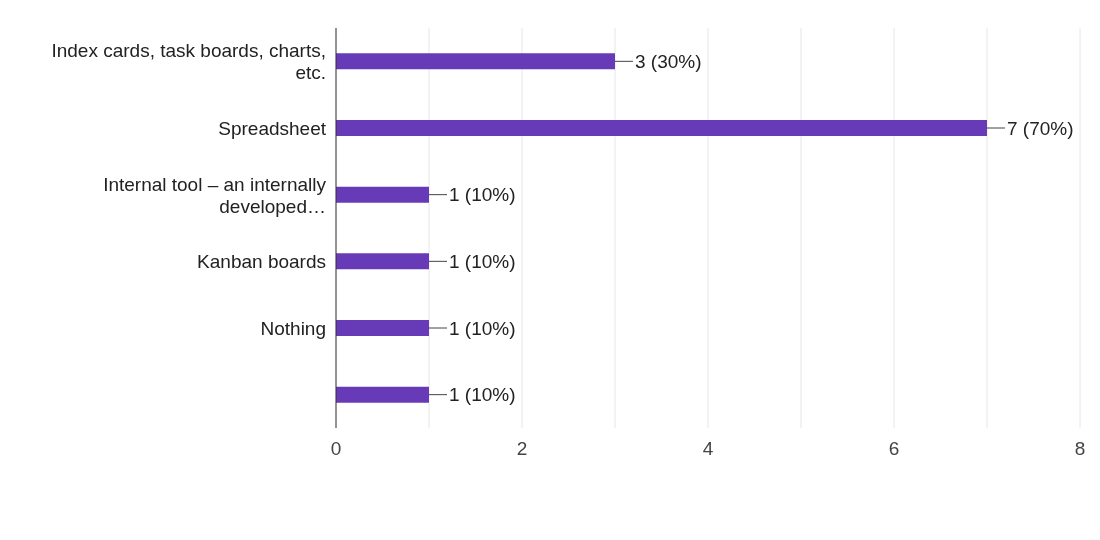 This screenshot has height=540, width=1100. What do you see at coordinates (261, 261) in the screenshot?
I see `y-tick-label: Kanban boards` at bounding box center [261, 261].